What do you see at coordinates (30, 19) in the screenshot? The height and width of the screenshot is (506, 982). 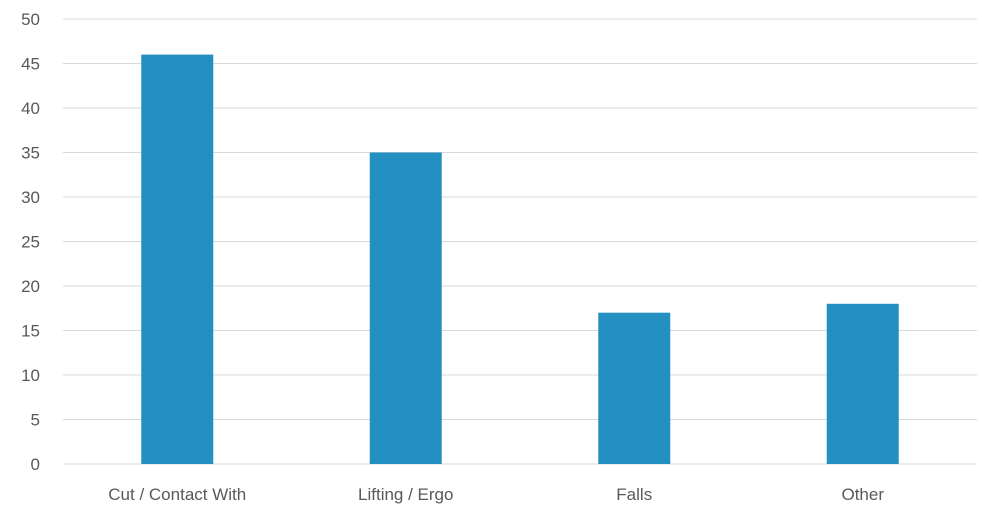 I see `y-tick-label: 50` at bounding box center [30, 19].